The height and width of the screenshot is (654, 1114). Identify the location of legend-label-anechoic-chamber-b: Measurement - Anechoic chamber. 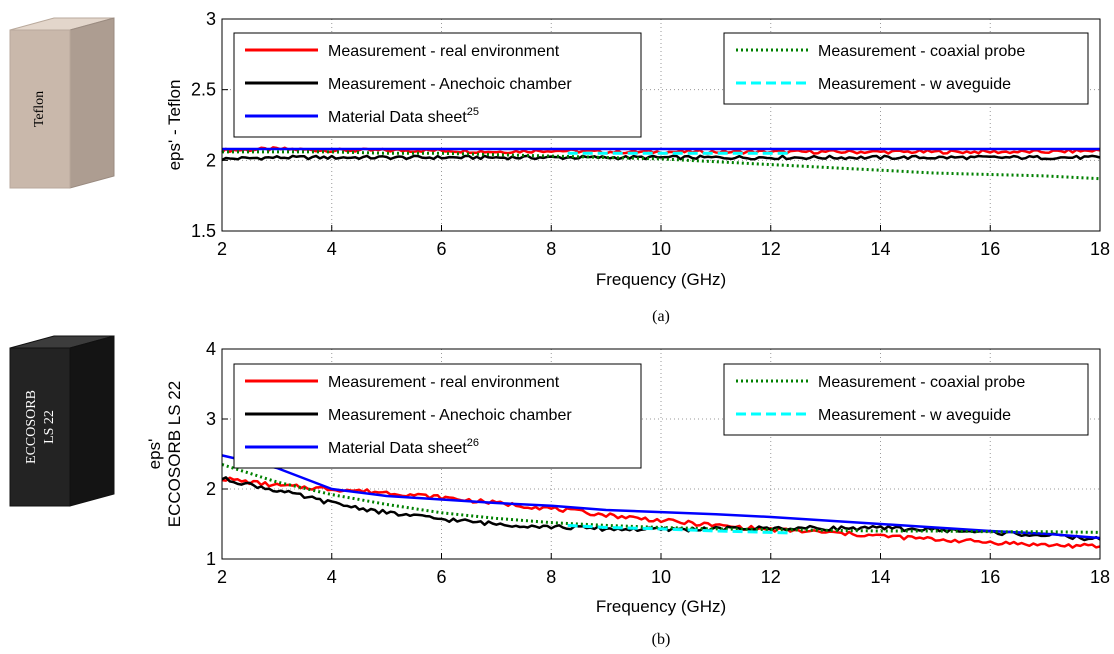
(450, 415).